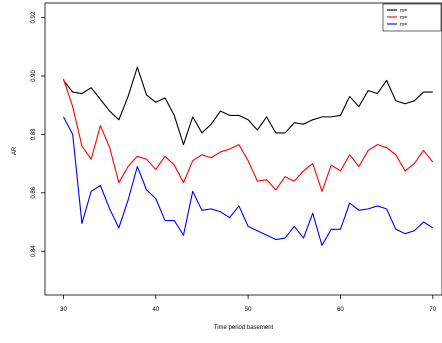 Image resolution: width=442 pixels, height=343 pixels. What do you see at coordinates (34, 76) in the screenshot?
I see `y-tick-label: 0.90` at bounding box center [34, 76].